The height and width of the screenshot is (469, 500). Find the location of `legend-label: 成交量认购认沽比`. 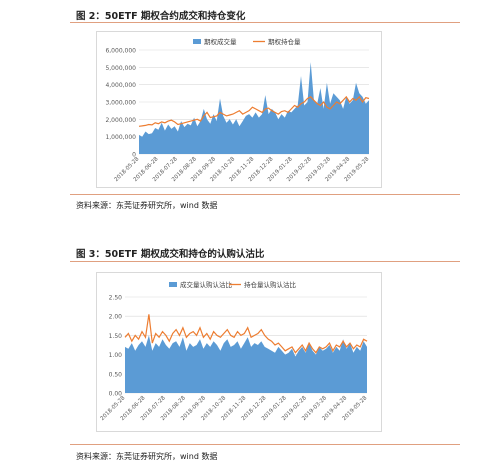

legend-label: 成交量认购认沽比 is located at coordinates (206, 284).